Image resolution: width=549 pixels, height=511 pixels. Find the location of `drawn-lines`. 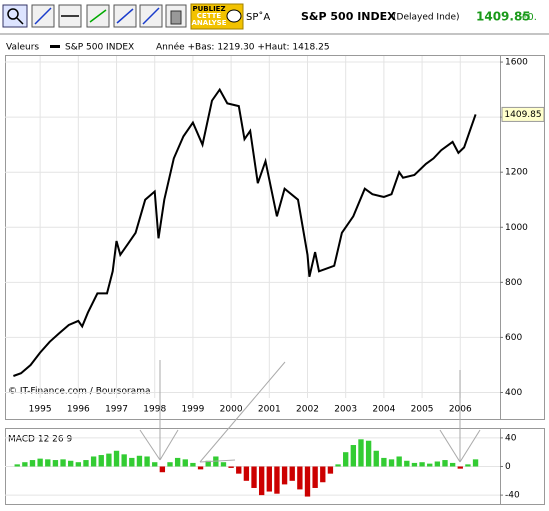

drawn-lines is located at coordinates (310, 411).